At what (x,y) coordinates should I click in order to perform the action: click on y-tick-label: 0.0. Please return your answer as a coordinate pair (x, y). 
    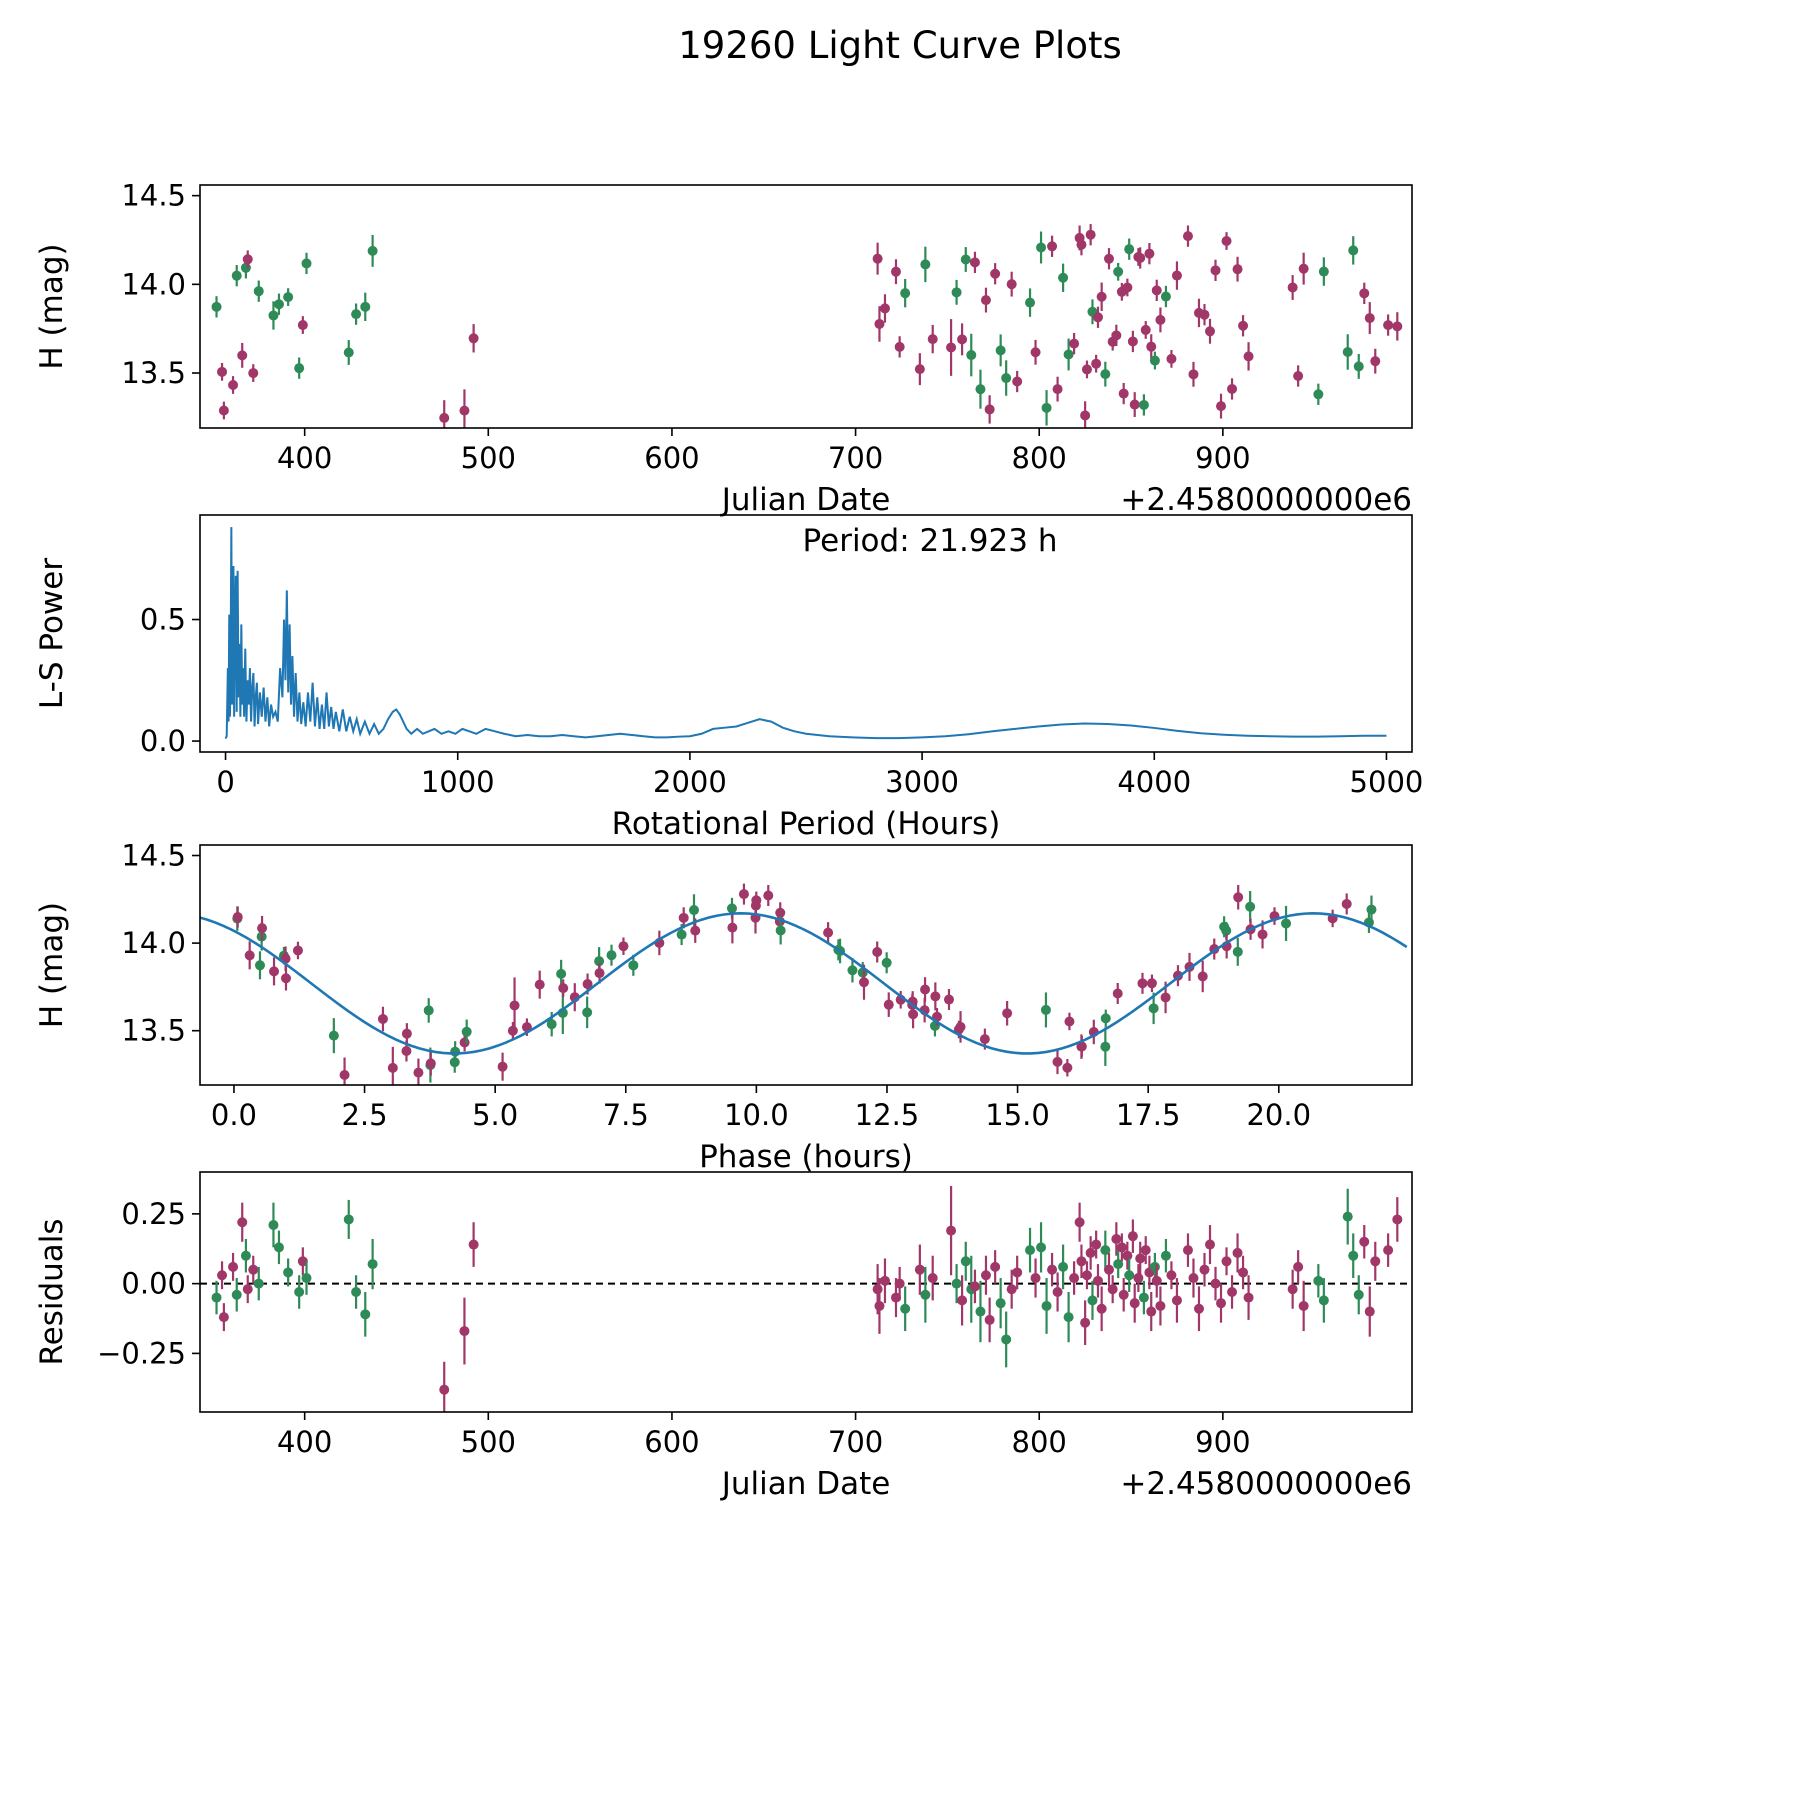
    Looking at the image, I should click on (163, 741).